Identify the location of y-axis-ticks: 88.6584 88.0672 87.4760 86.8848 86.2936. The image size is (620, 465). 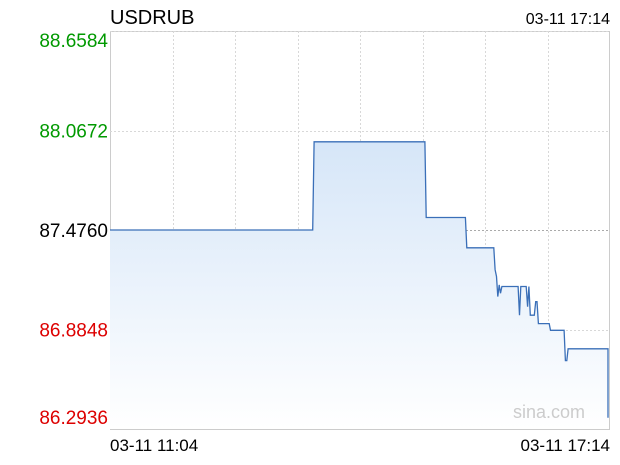
(73, 230).